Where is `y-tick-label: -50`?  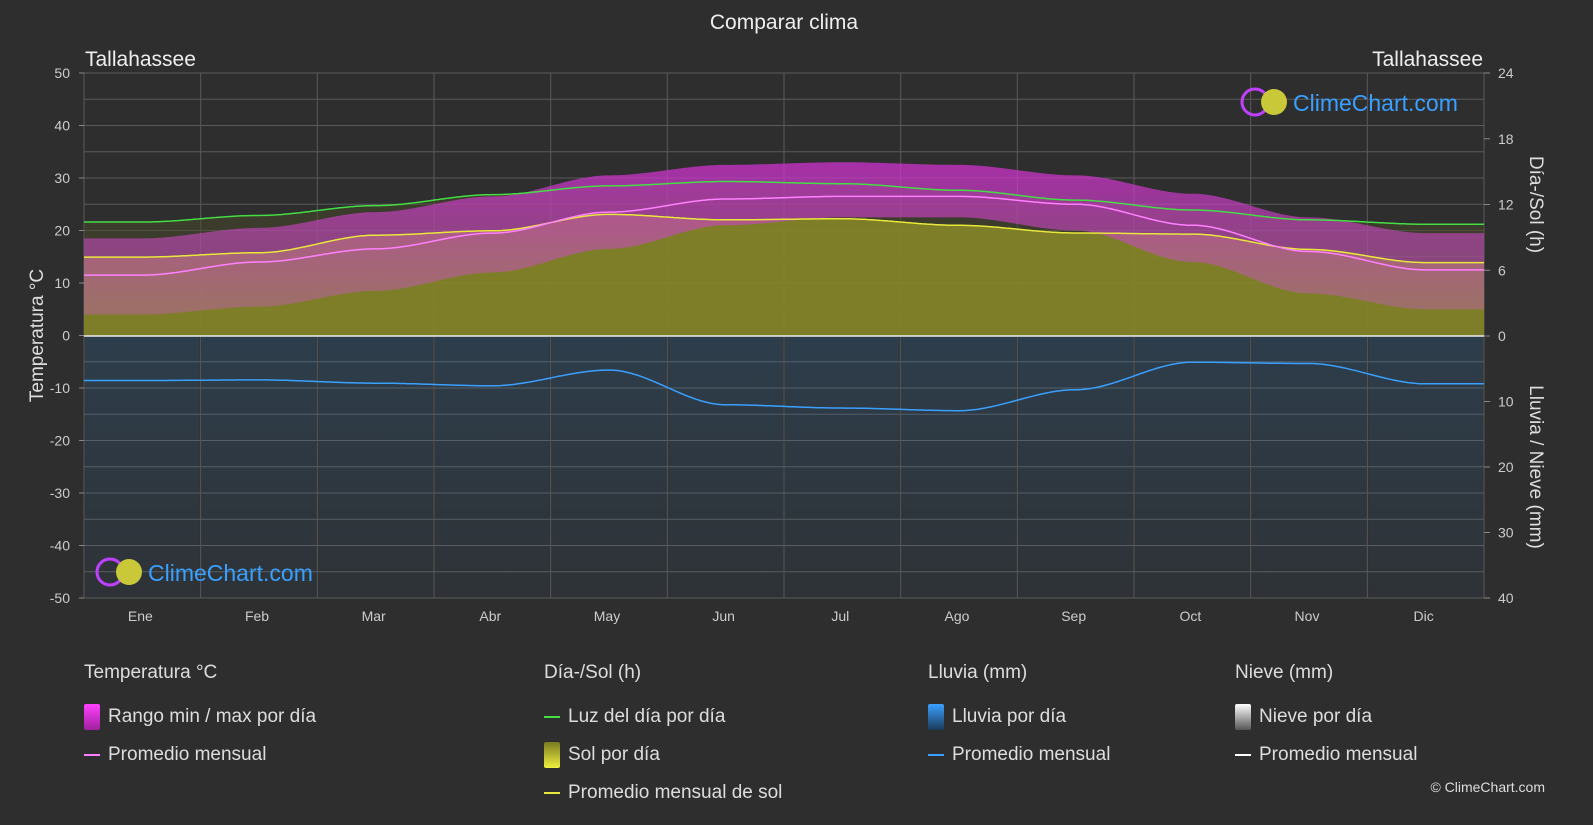 y-tick-label: -50 is located at coordinates (60, 598).